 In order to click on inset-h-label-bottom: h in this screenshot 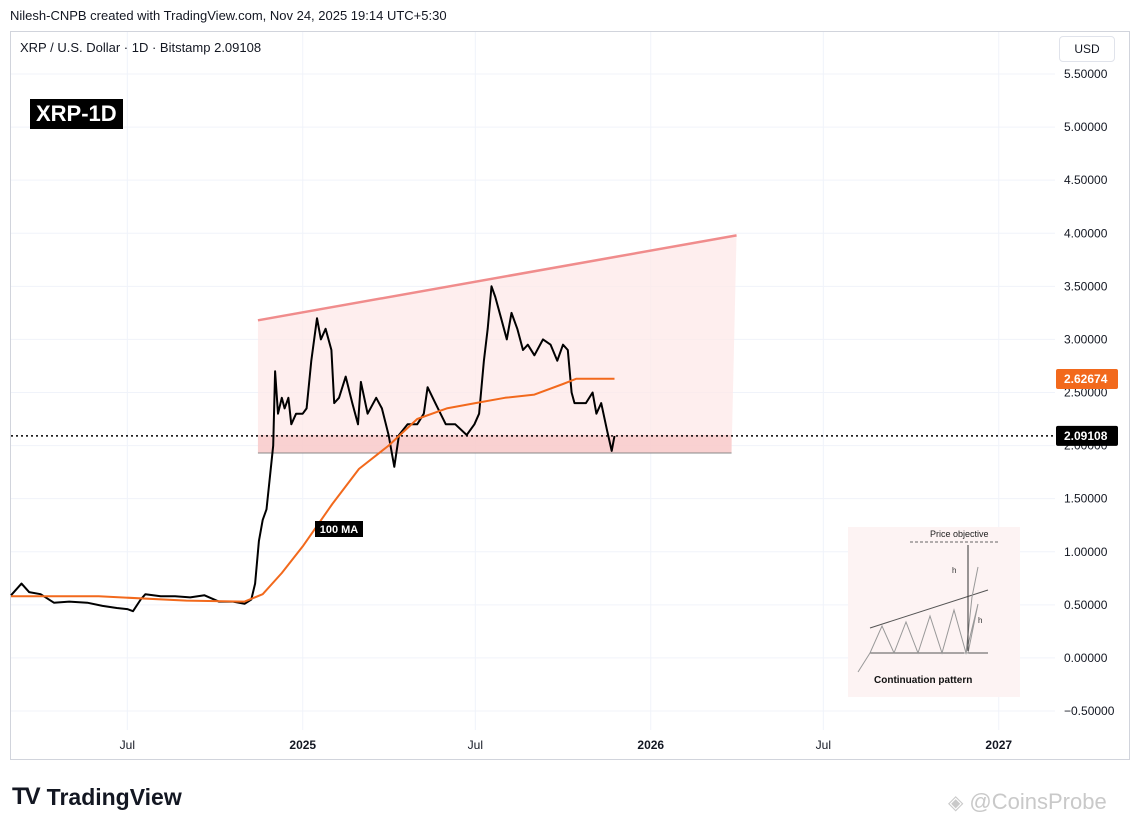, I will do `click(980, 620)`.